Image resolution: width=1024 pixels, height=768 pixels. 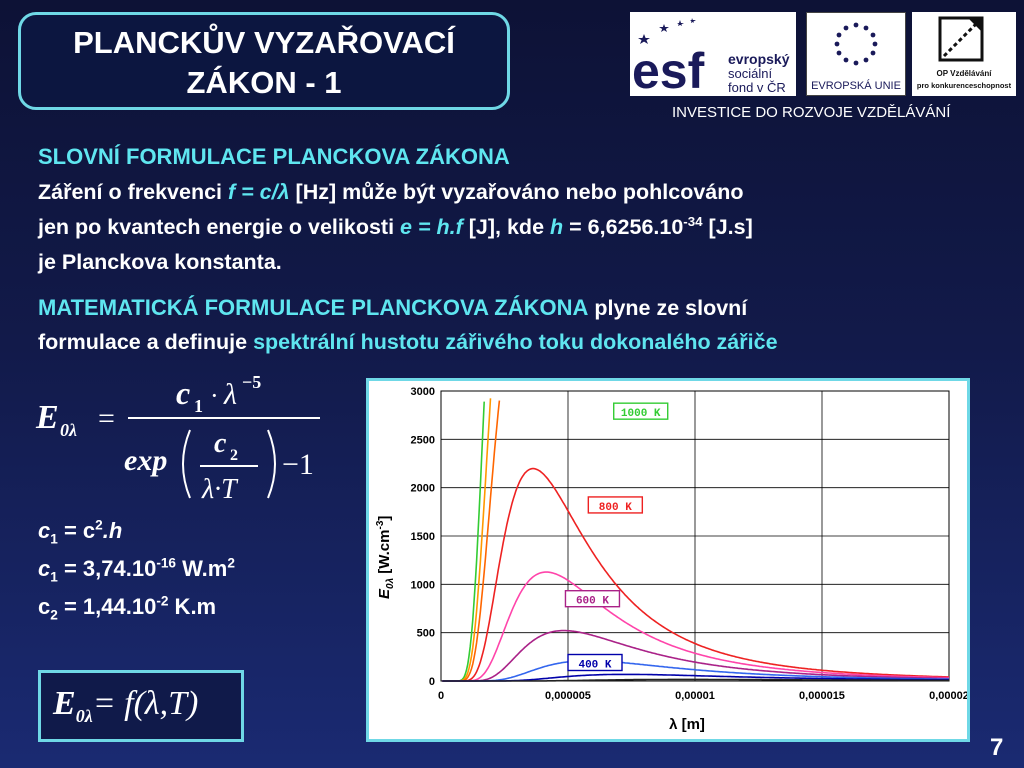 What do you see at coordinates (274, 156) in the screenshot?
I see `section1-heading: SLOVNÍ FORMULACE PLANCKOVA ZÁKONA` at bounding box center [274, 156].